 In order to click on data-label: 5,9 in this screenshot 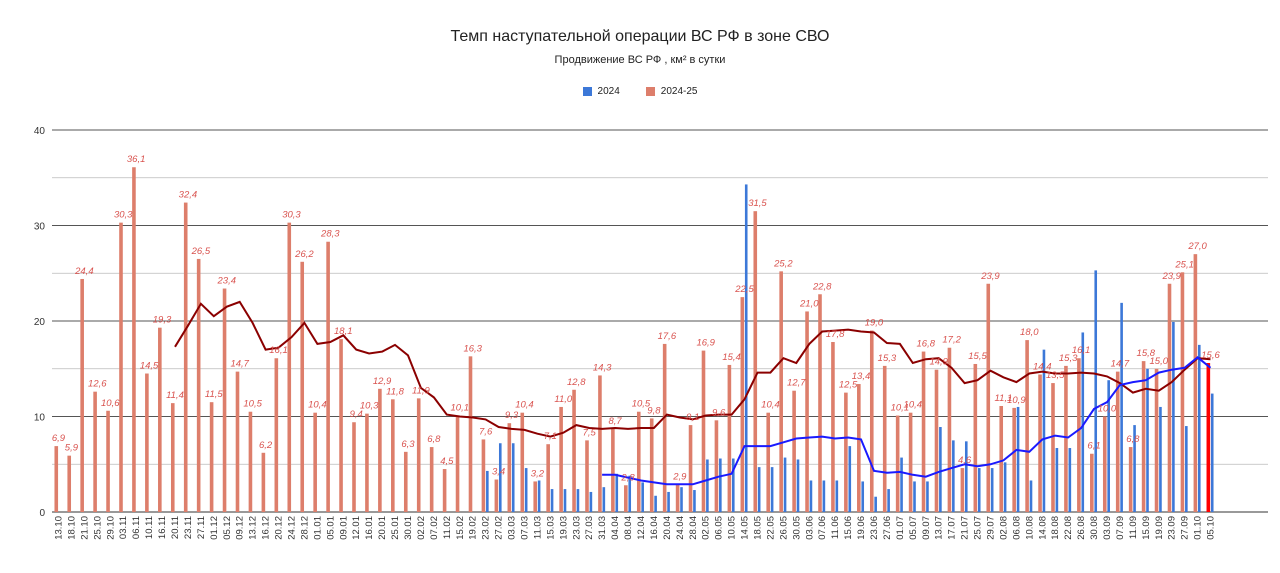, I will do `click(72, 448)`.